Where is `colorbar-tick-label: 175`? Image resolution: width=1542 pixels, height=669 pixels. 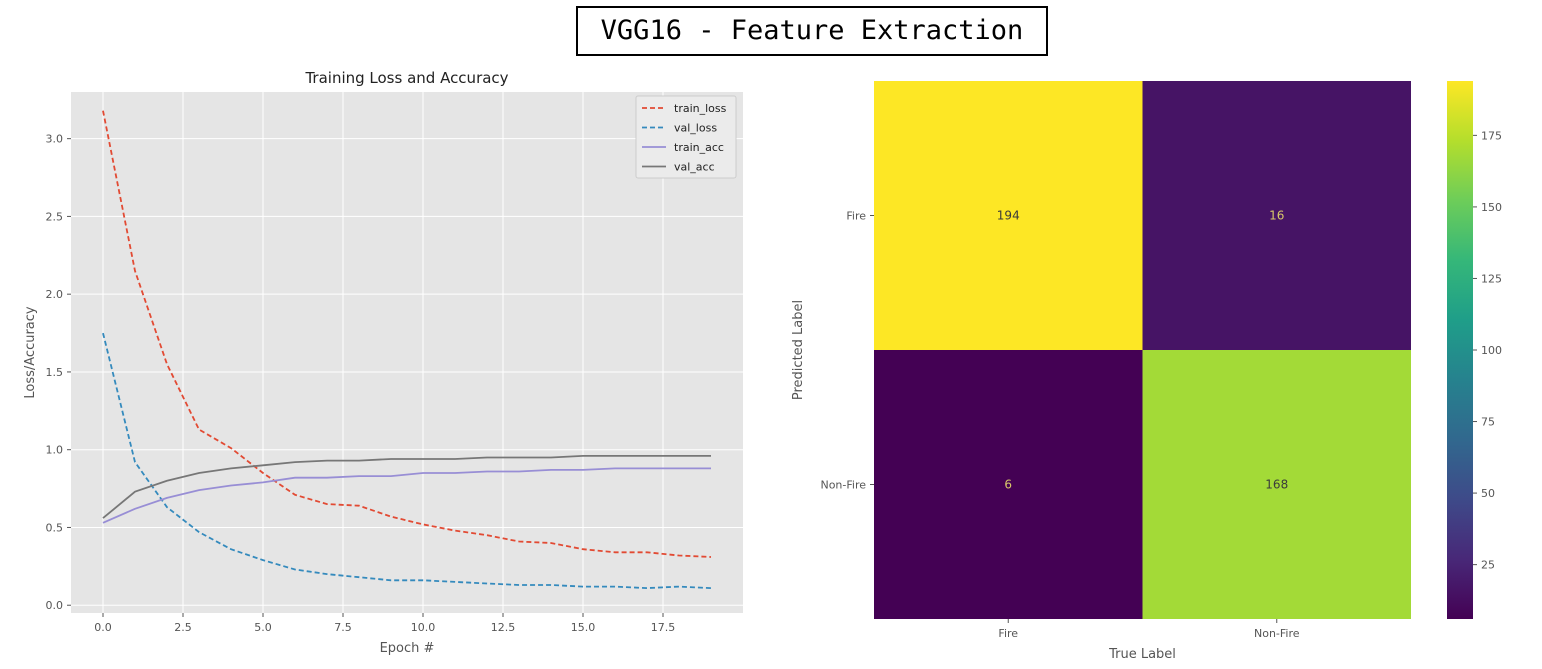
colorbar-tick-label: 175 is located at coordinates (1491, 135).